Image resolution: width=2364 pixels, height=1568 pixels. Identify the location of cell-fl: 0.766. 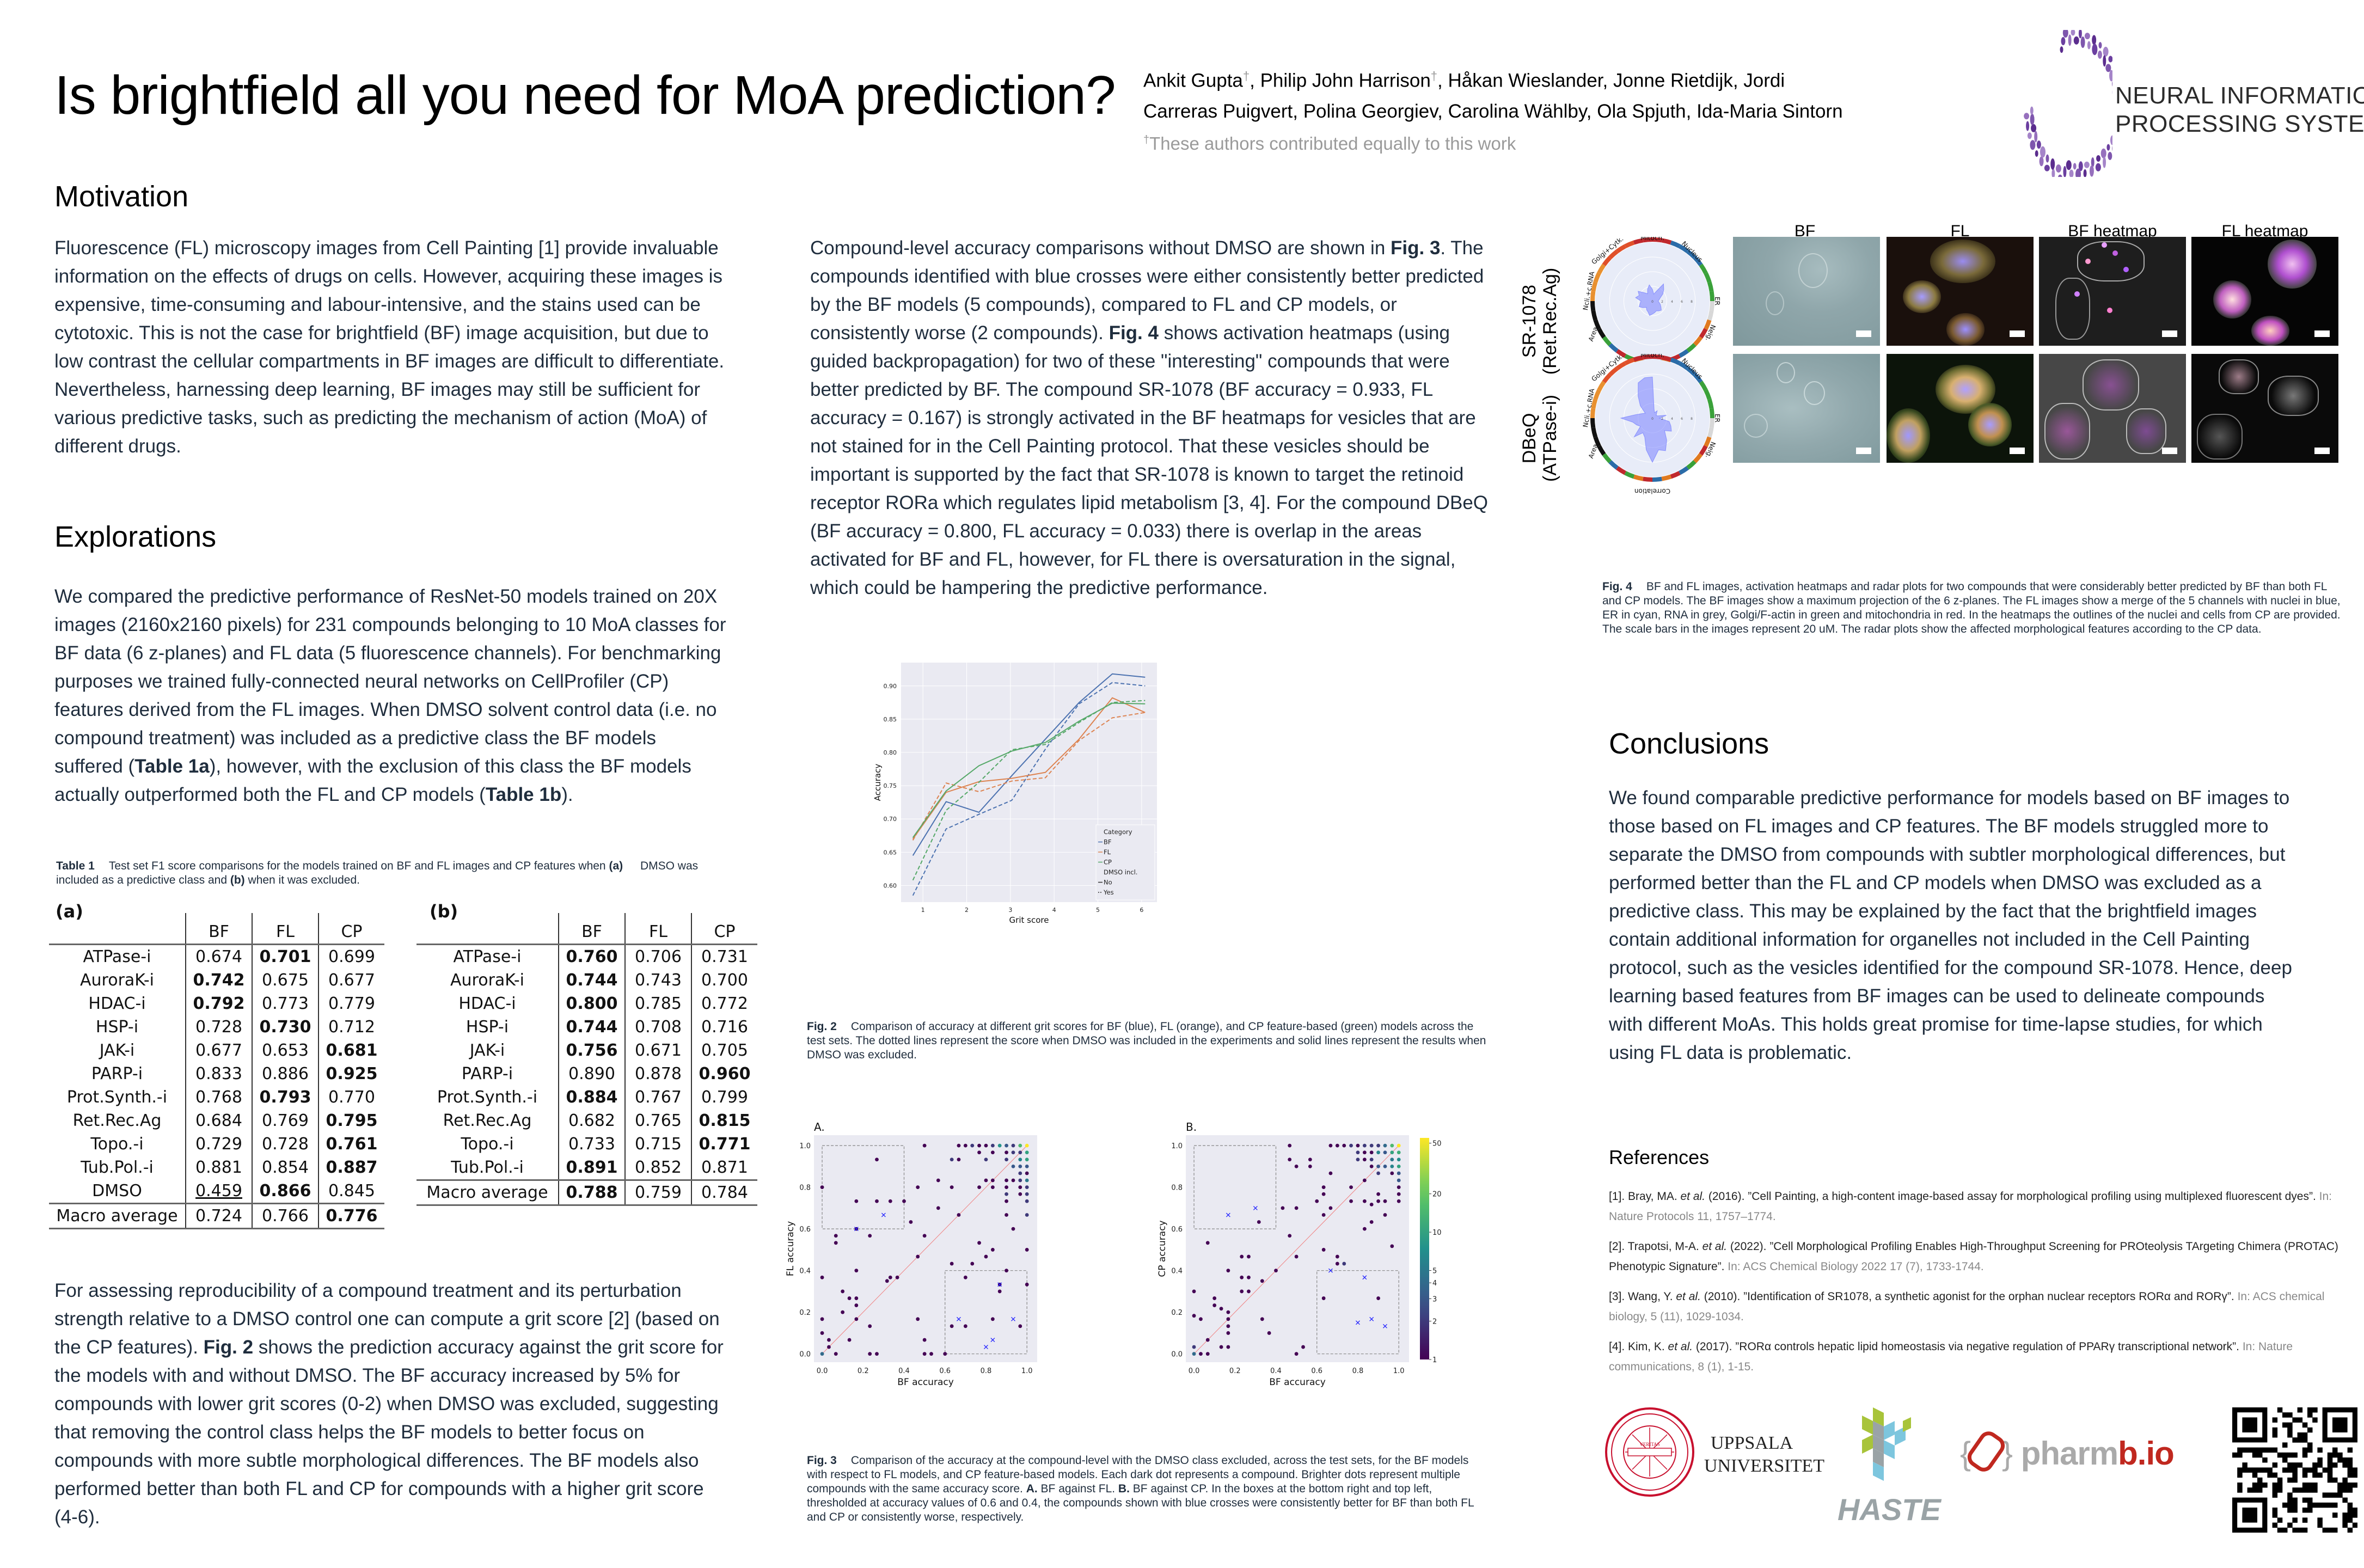
(286, 1216).